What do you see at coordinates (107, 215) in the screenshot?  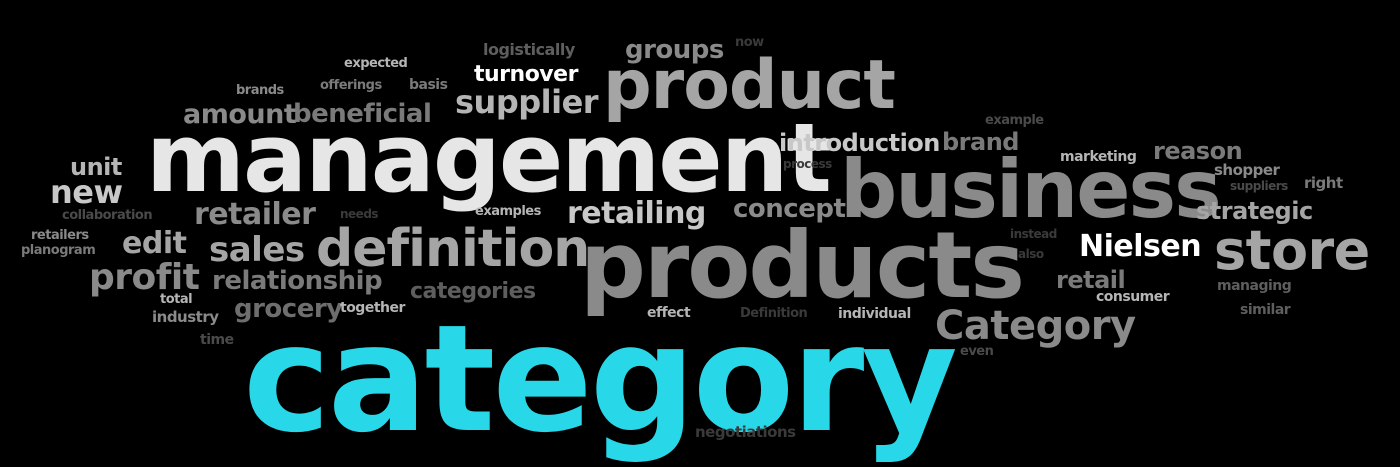 I see `word-collaboration: collaboration` at bounding box center [107, 215].